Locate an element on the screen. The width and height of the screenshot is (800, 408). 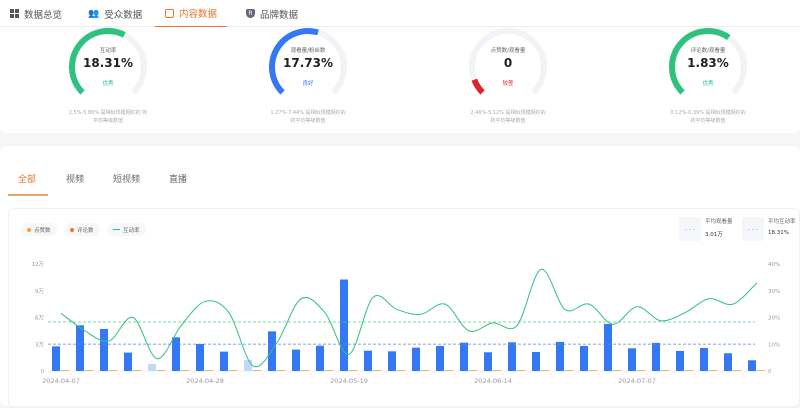
left-tick-label: 3万 is located at coordinates (39, 344).